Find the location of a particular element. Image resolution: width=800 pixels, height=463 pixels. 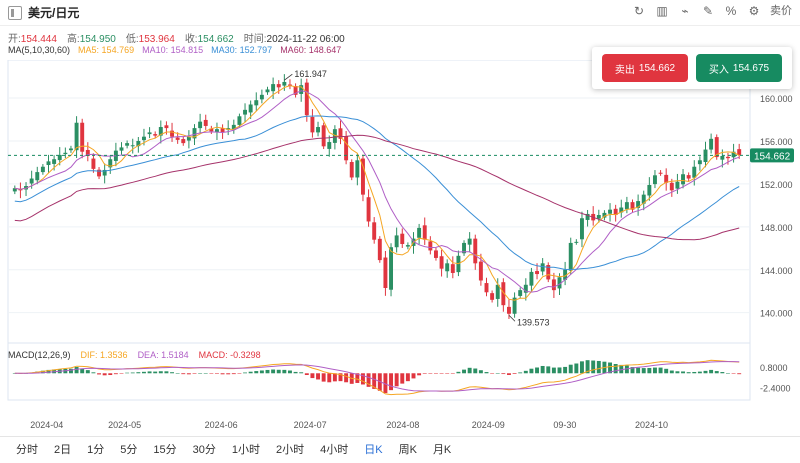

period-tab: 周K is located at coordinates (407, 449).